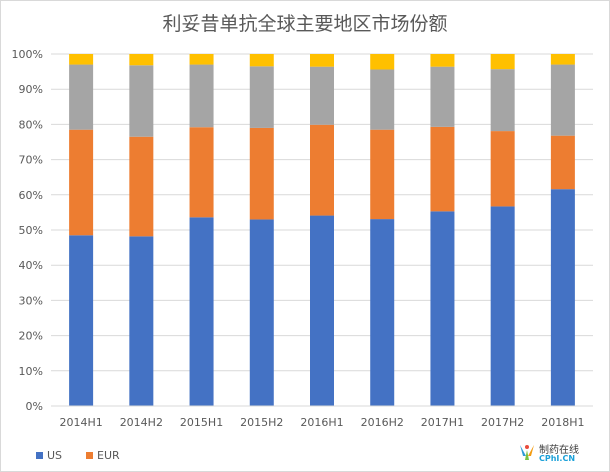 This screenshot has width=610, height=472. I want to click on y-tick-label: 10%, so click(31, 371).